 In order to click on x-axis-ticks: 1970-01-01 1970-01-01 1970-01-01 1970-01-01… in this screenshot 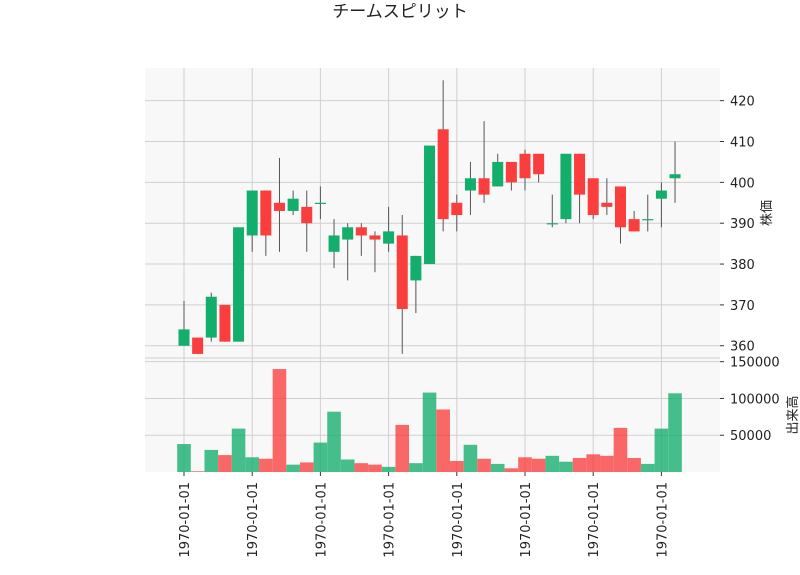, I will do `click(424, 515)`.